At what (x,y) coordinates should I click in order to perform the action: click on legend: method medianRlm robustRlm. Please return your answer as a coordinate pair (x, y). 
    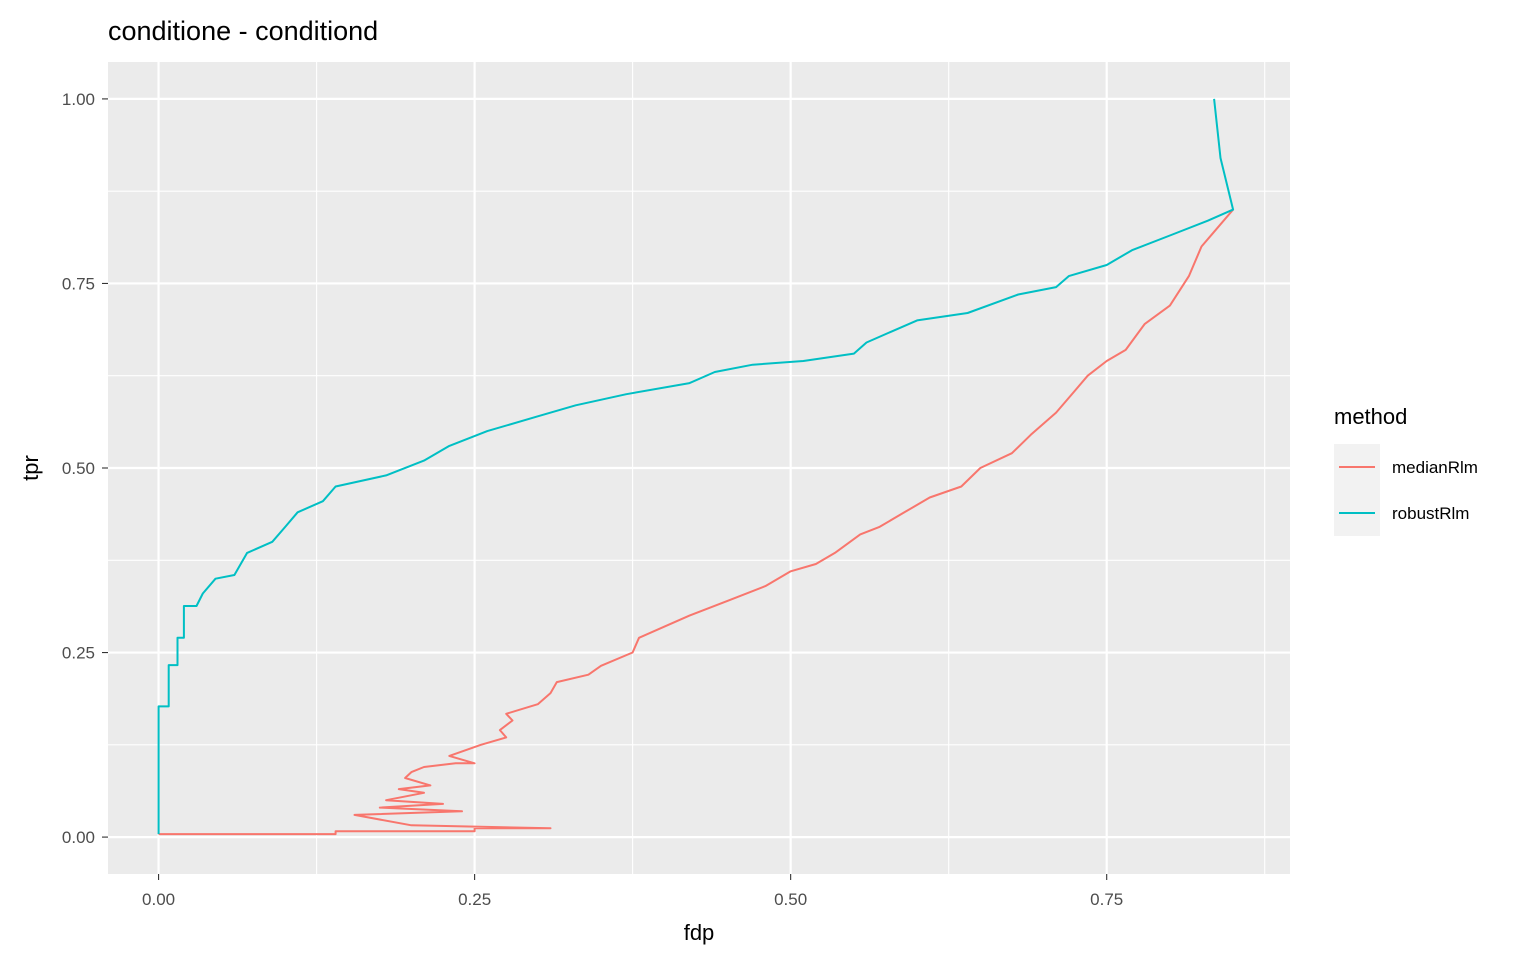
    Looking at the image, I should click on (1406, 470).